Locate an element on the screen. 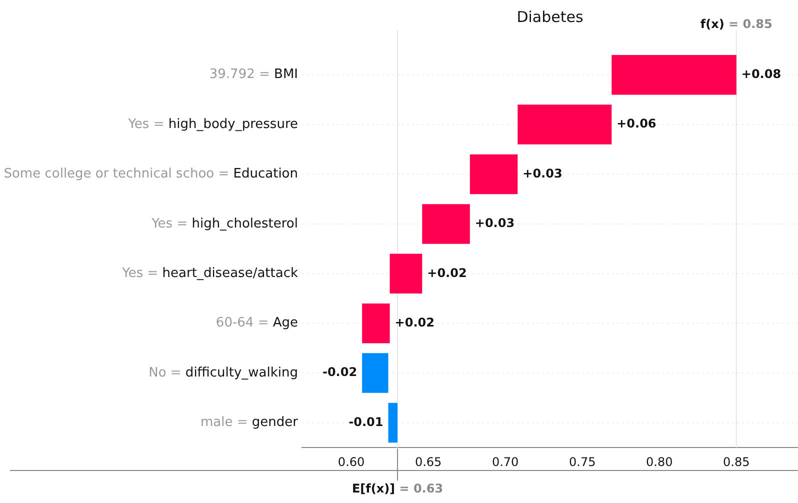 The height and width of the screenshot is (503, 798). y-tick-label: Yes = high_cholesterol is located at coordinates (224, 224).